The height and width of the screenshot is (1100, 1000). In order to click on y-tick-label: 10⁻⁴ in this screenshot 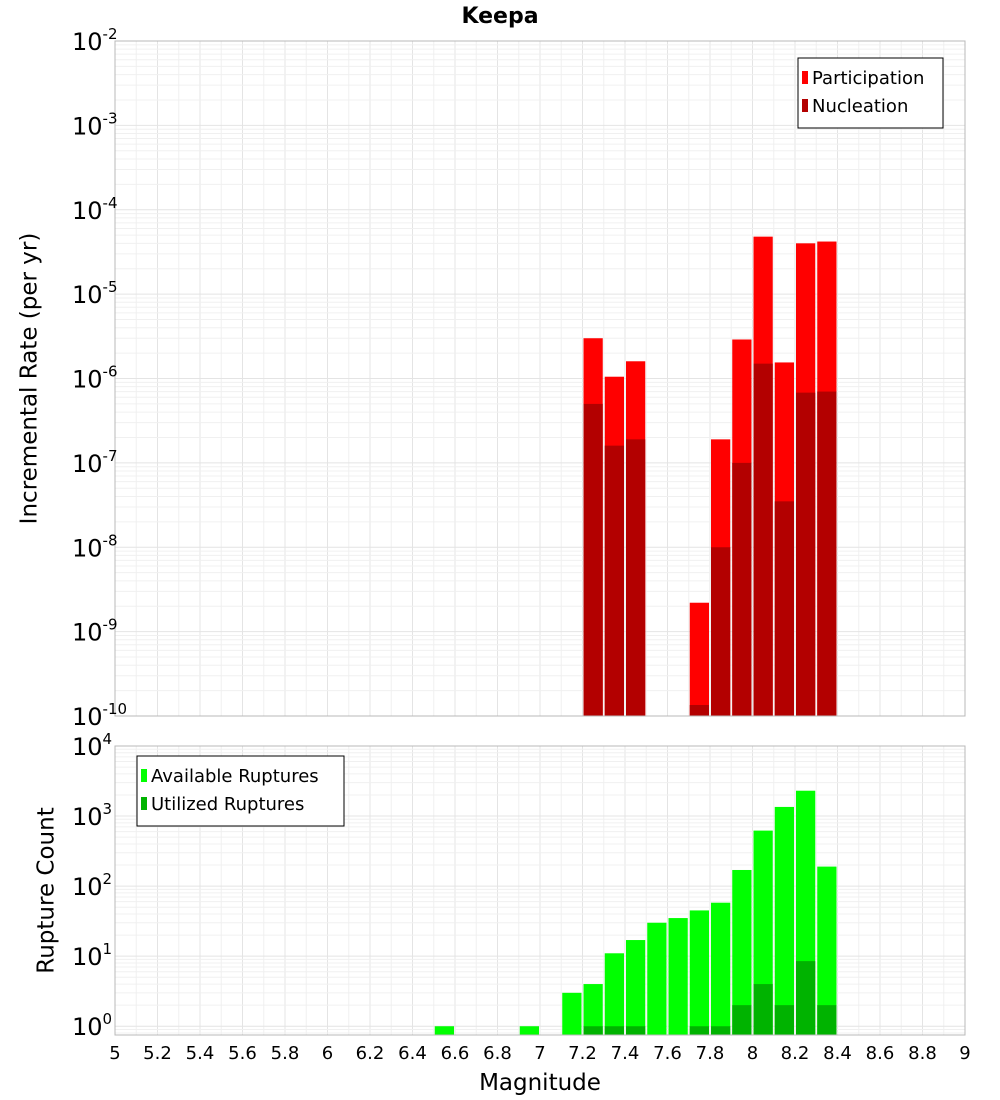, I will do `click(95, 209)`.